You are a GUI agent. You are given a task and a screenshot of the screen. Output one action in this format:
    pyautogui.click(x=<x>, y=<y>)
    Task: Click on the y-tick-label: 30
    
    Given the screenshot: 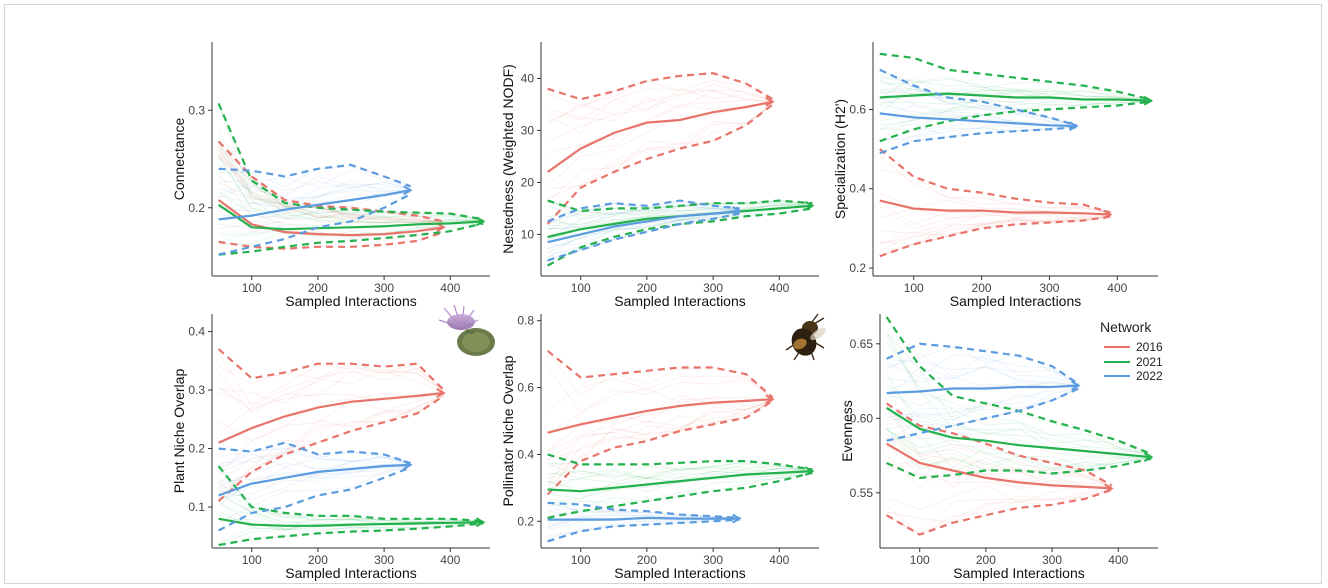 What is the action you would take?
    pyautogui.click(x=528, y=130)
    